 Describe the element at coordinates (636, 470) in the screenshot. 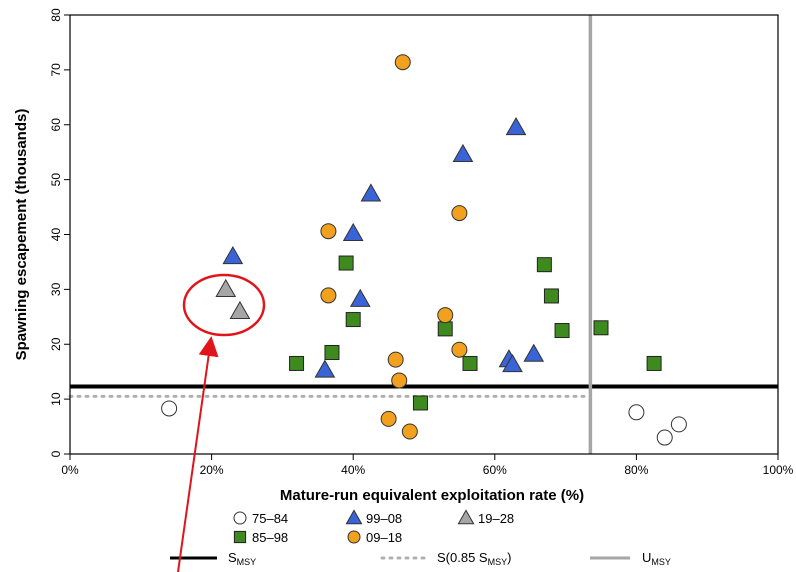

I see `x-tick-label: 80%` at that location.